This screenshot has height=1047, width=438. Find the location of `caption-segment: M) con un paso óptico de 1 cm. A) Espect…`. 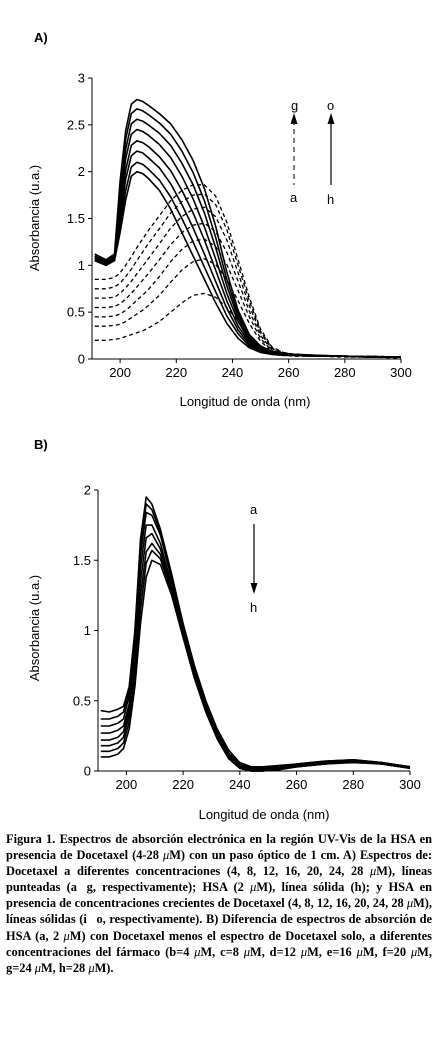

caption-segment: M) con un paso óptico de 1 cm. A) Espect… is located at coordinates (219, 863).